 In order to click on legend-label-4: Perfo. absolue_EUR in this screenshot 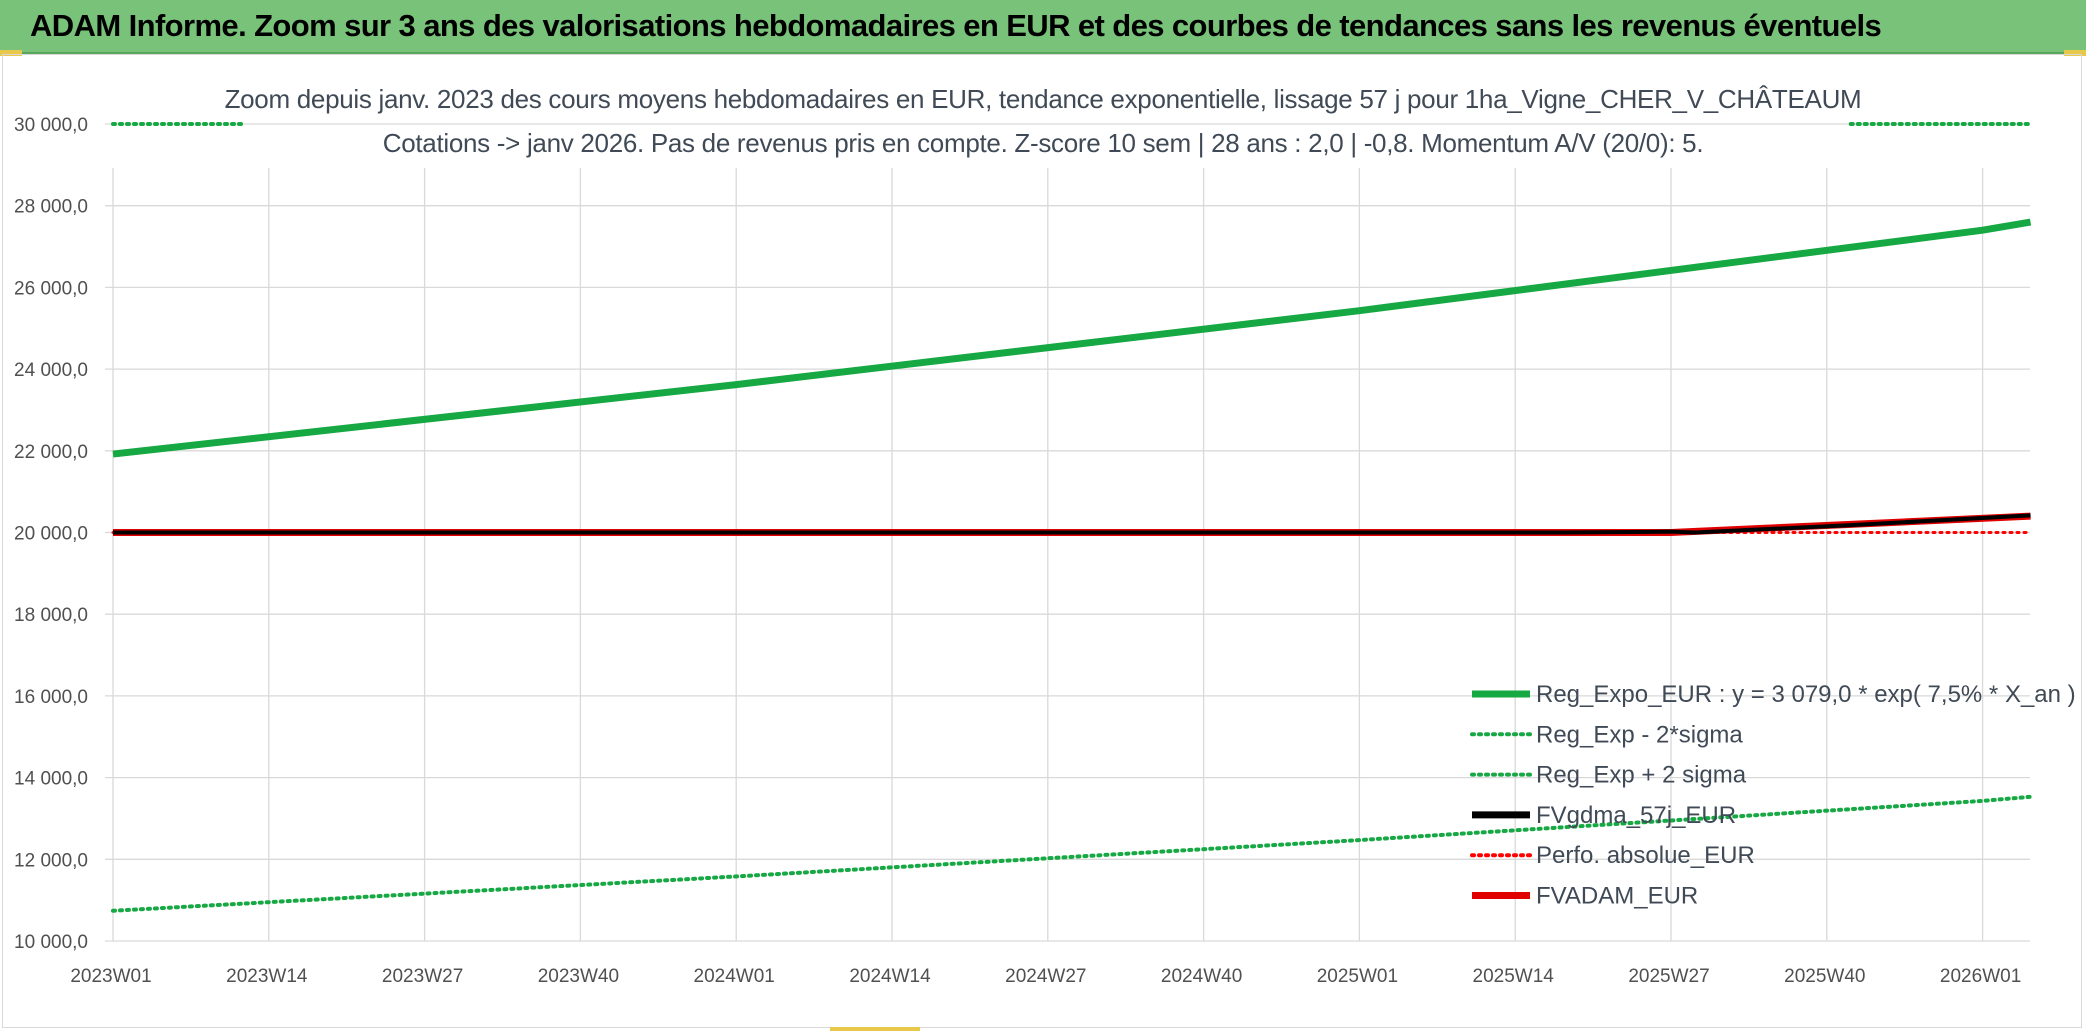, I will do `click(1645, 855)`.